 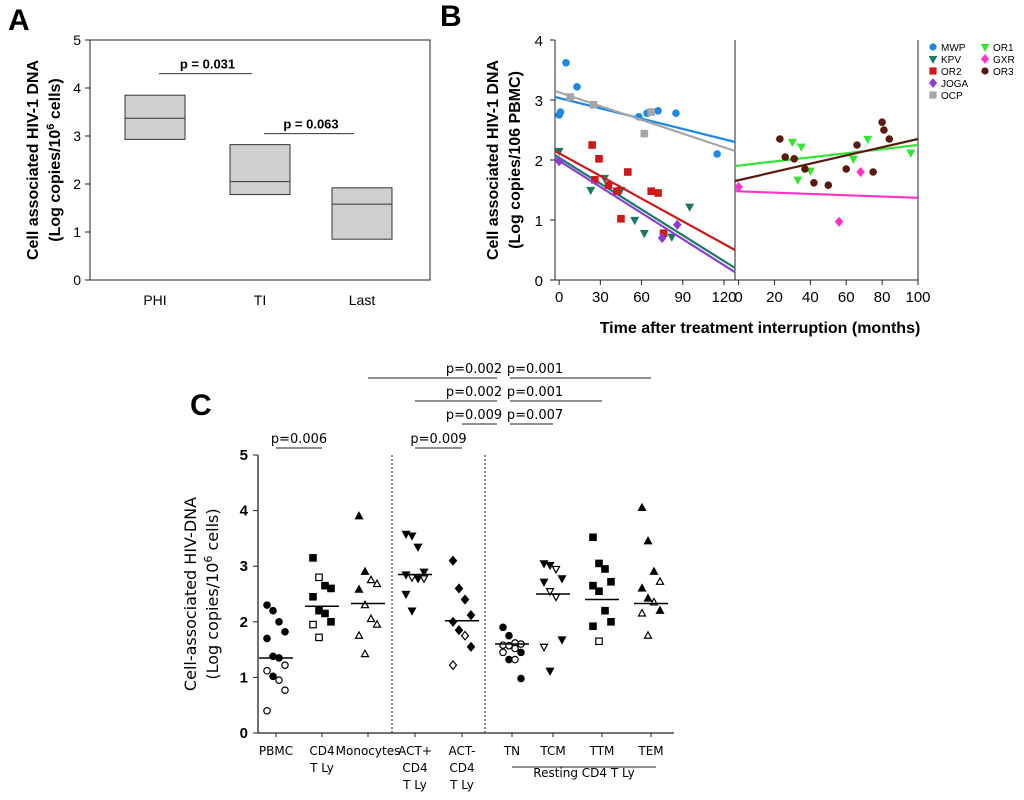 I want to click on panel-b-left-fit-ocp, so click(x=645, y=121).